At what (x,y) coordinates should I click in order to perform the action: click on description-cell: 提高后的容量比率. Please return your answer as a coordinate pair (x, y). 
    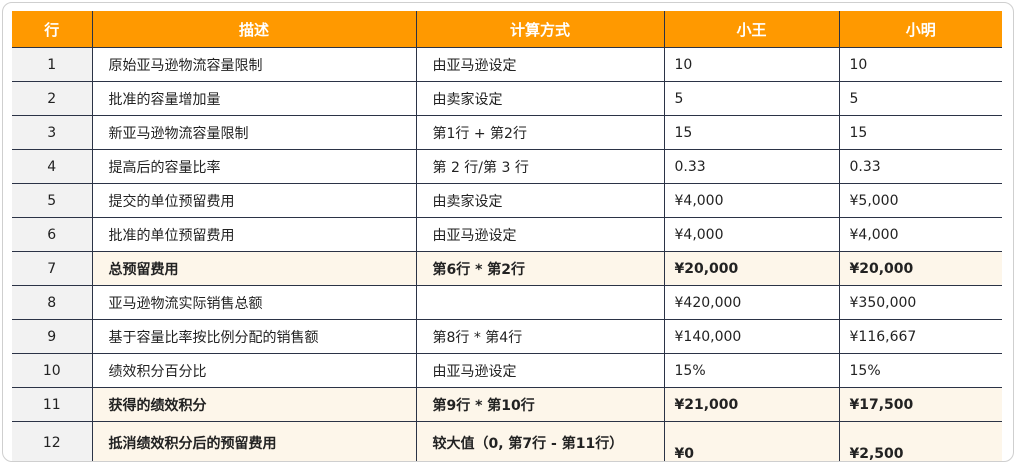
    Looking at the image, I should click on (253, 166).